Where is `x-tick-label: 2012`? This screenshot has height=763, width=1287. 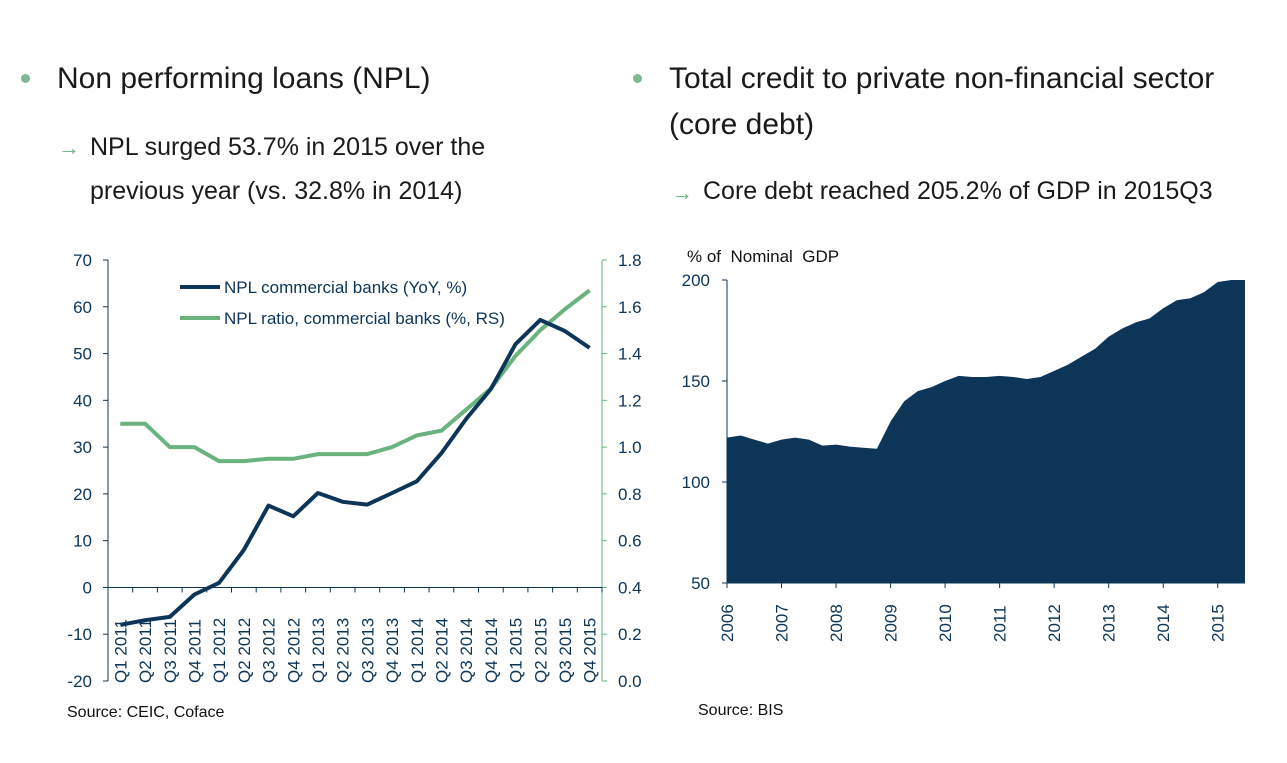
x-tick-label: 2012 is located at coordinates (1054, 623).